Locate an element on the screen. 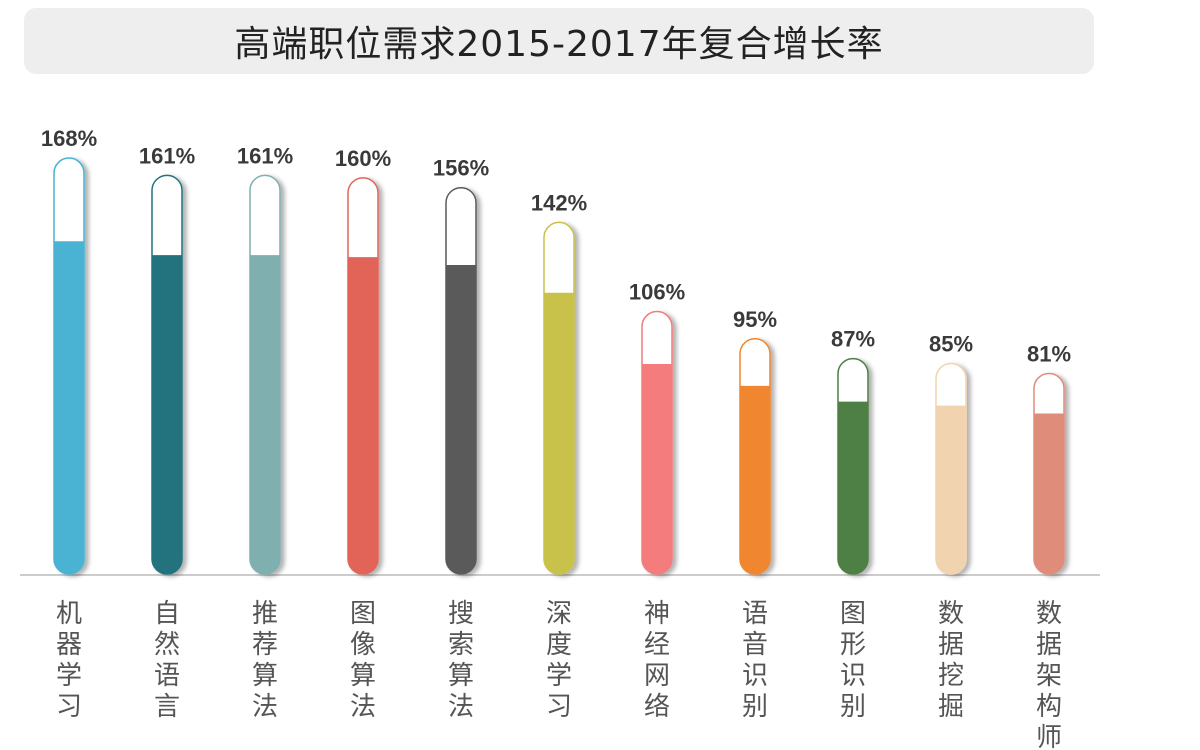 The height and width of the screenshot is (750, 1200). data-label: 168% is located at coordinates (69, 138).